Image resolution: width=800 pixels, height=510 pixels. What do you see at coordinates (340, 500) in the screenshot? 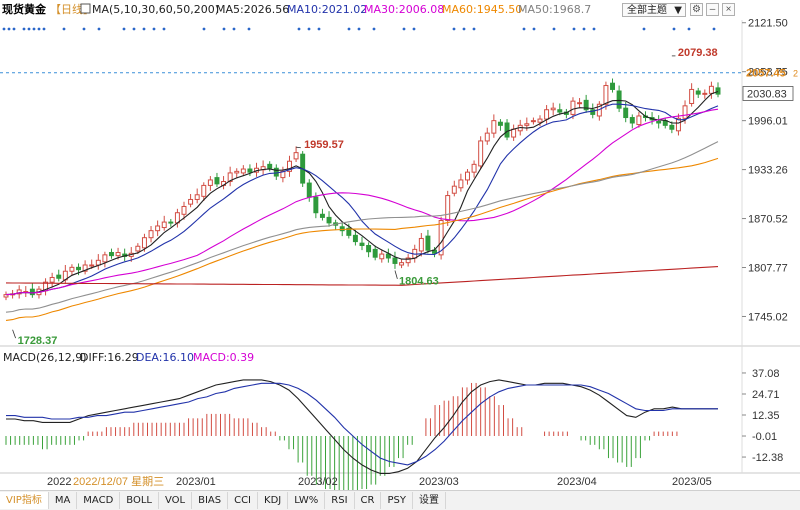
I see `indicator-tab-rsi: RSI` at bounding box center [340, 500].